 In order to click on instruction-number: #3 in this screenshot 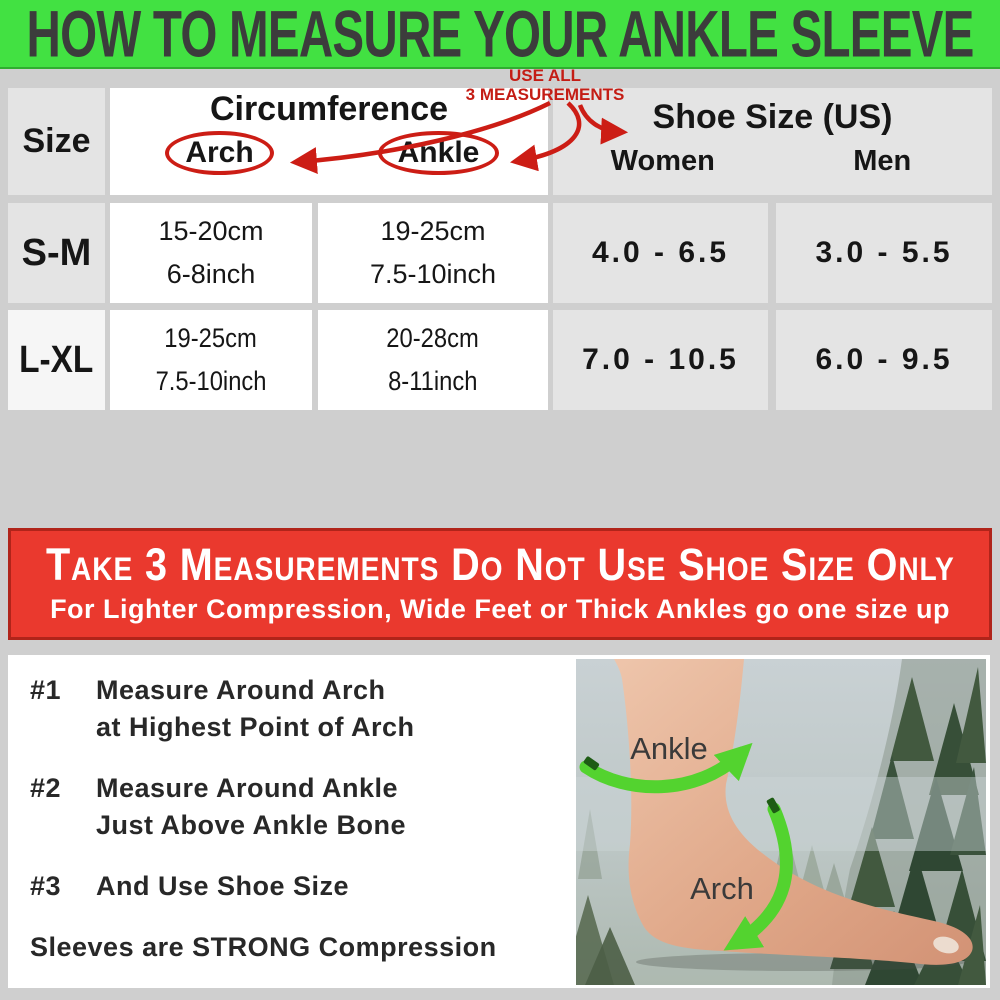, I will do `click(46, 886)`.